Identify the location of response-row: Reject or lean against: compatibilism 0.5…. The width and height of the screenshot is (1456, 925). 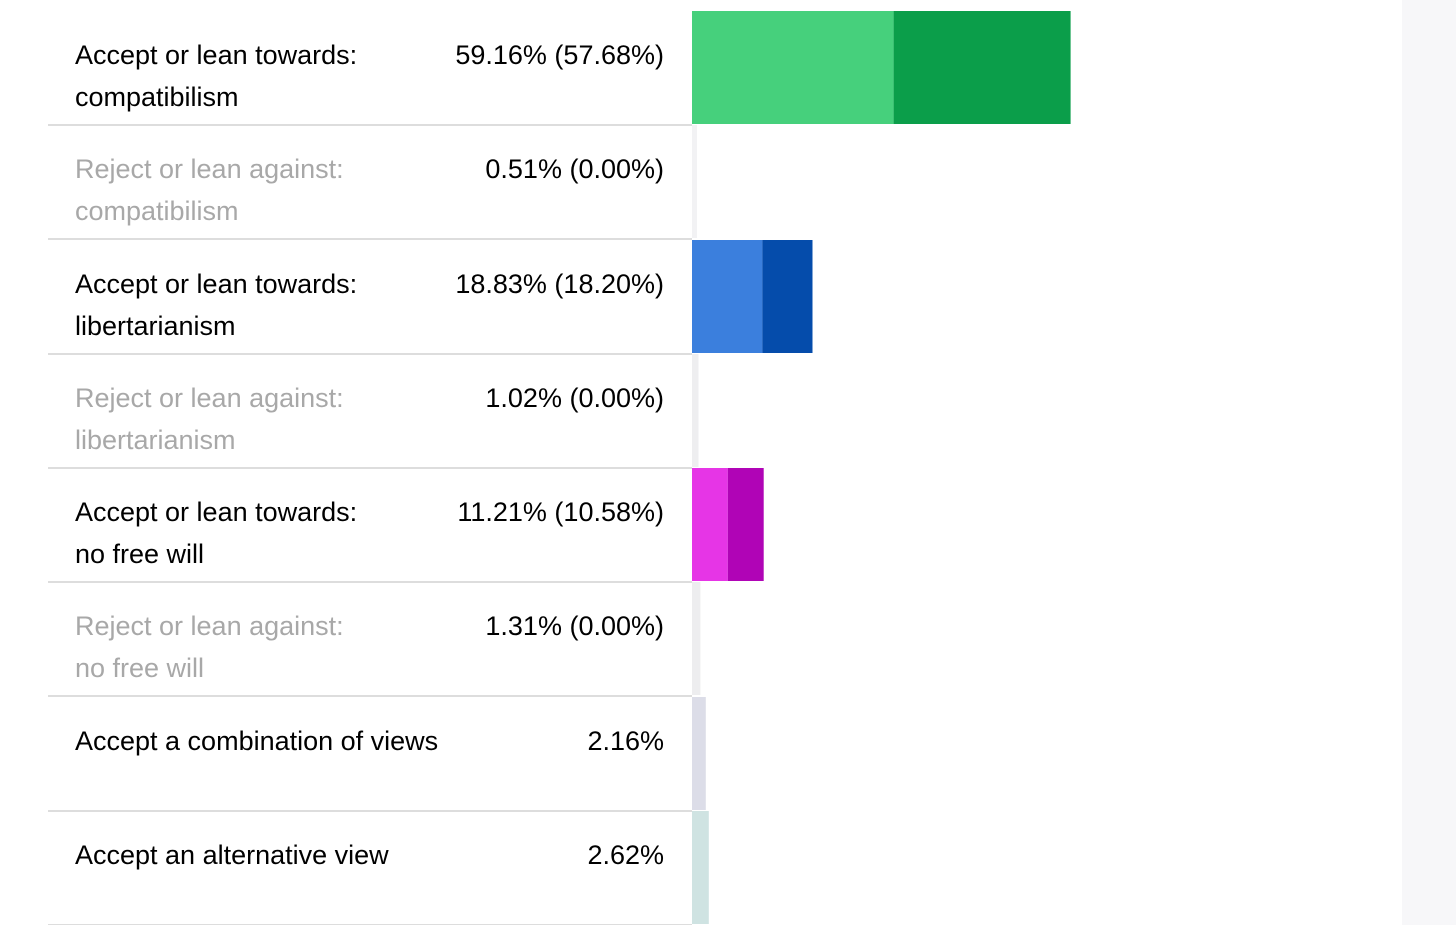
(370, 182).